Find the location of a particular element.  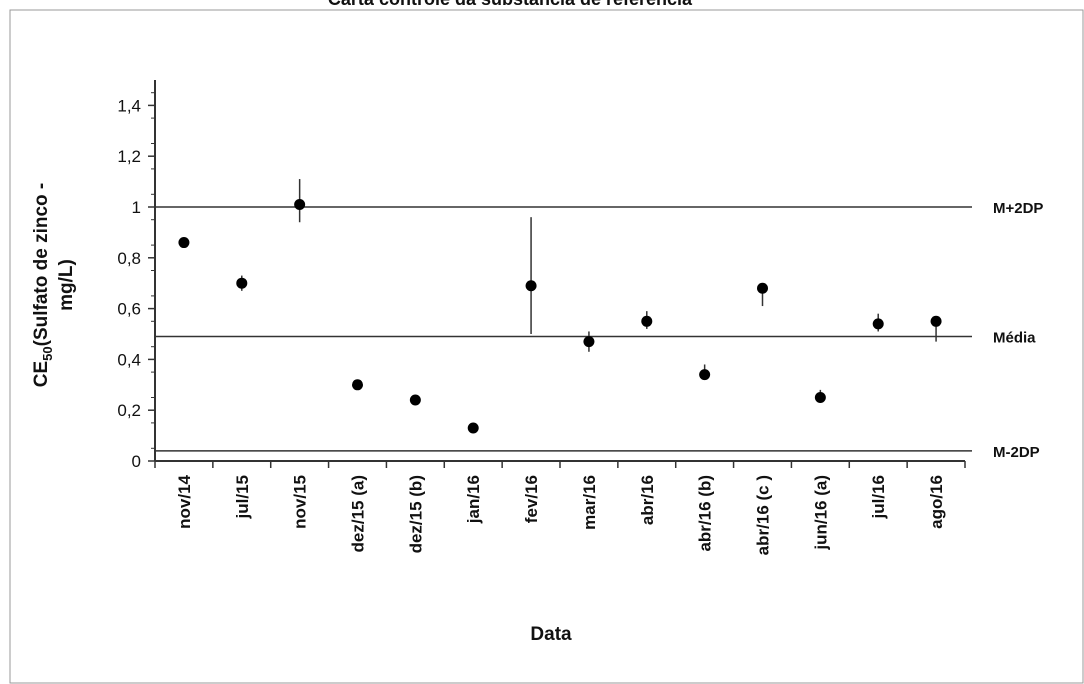

x-category-label: nov/15 is located at coordinates (300, 502).